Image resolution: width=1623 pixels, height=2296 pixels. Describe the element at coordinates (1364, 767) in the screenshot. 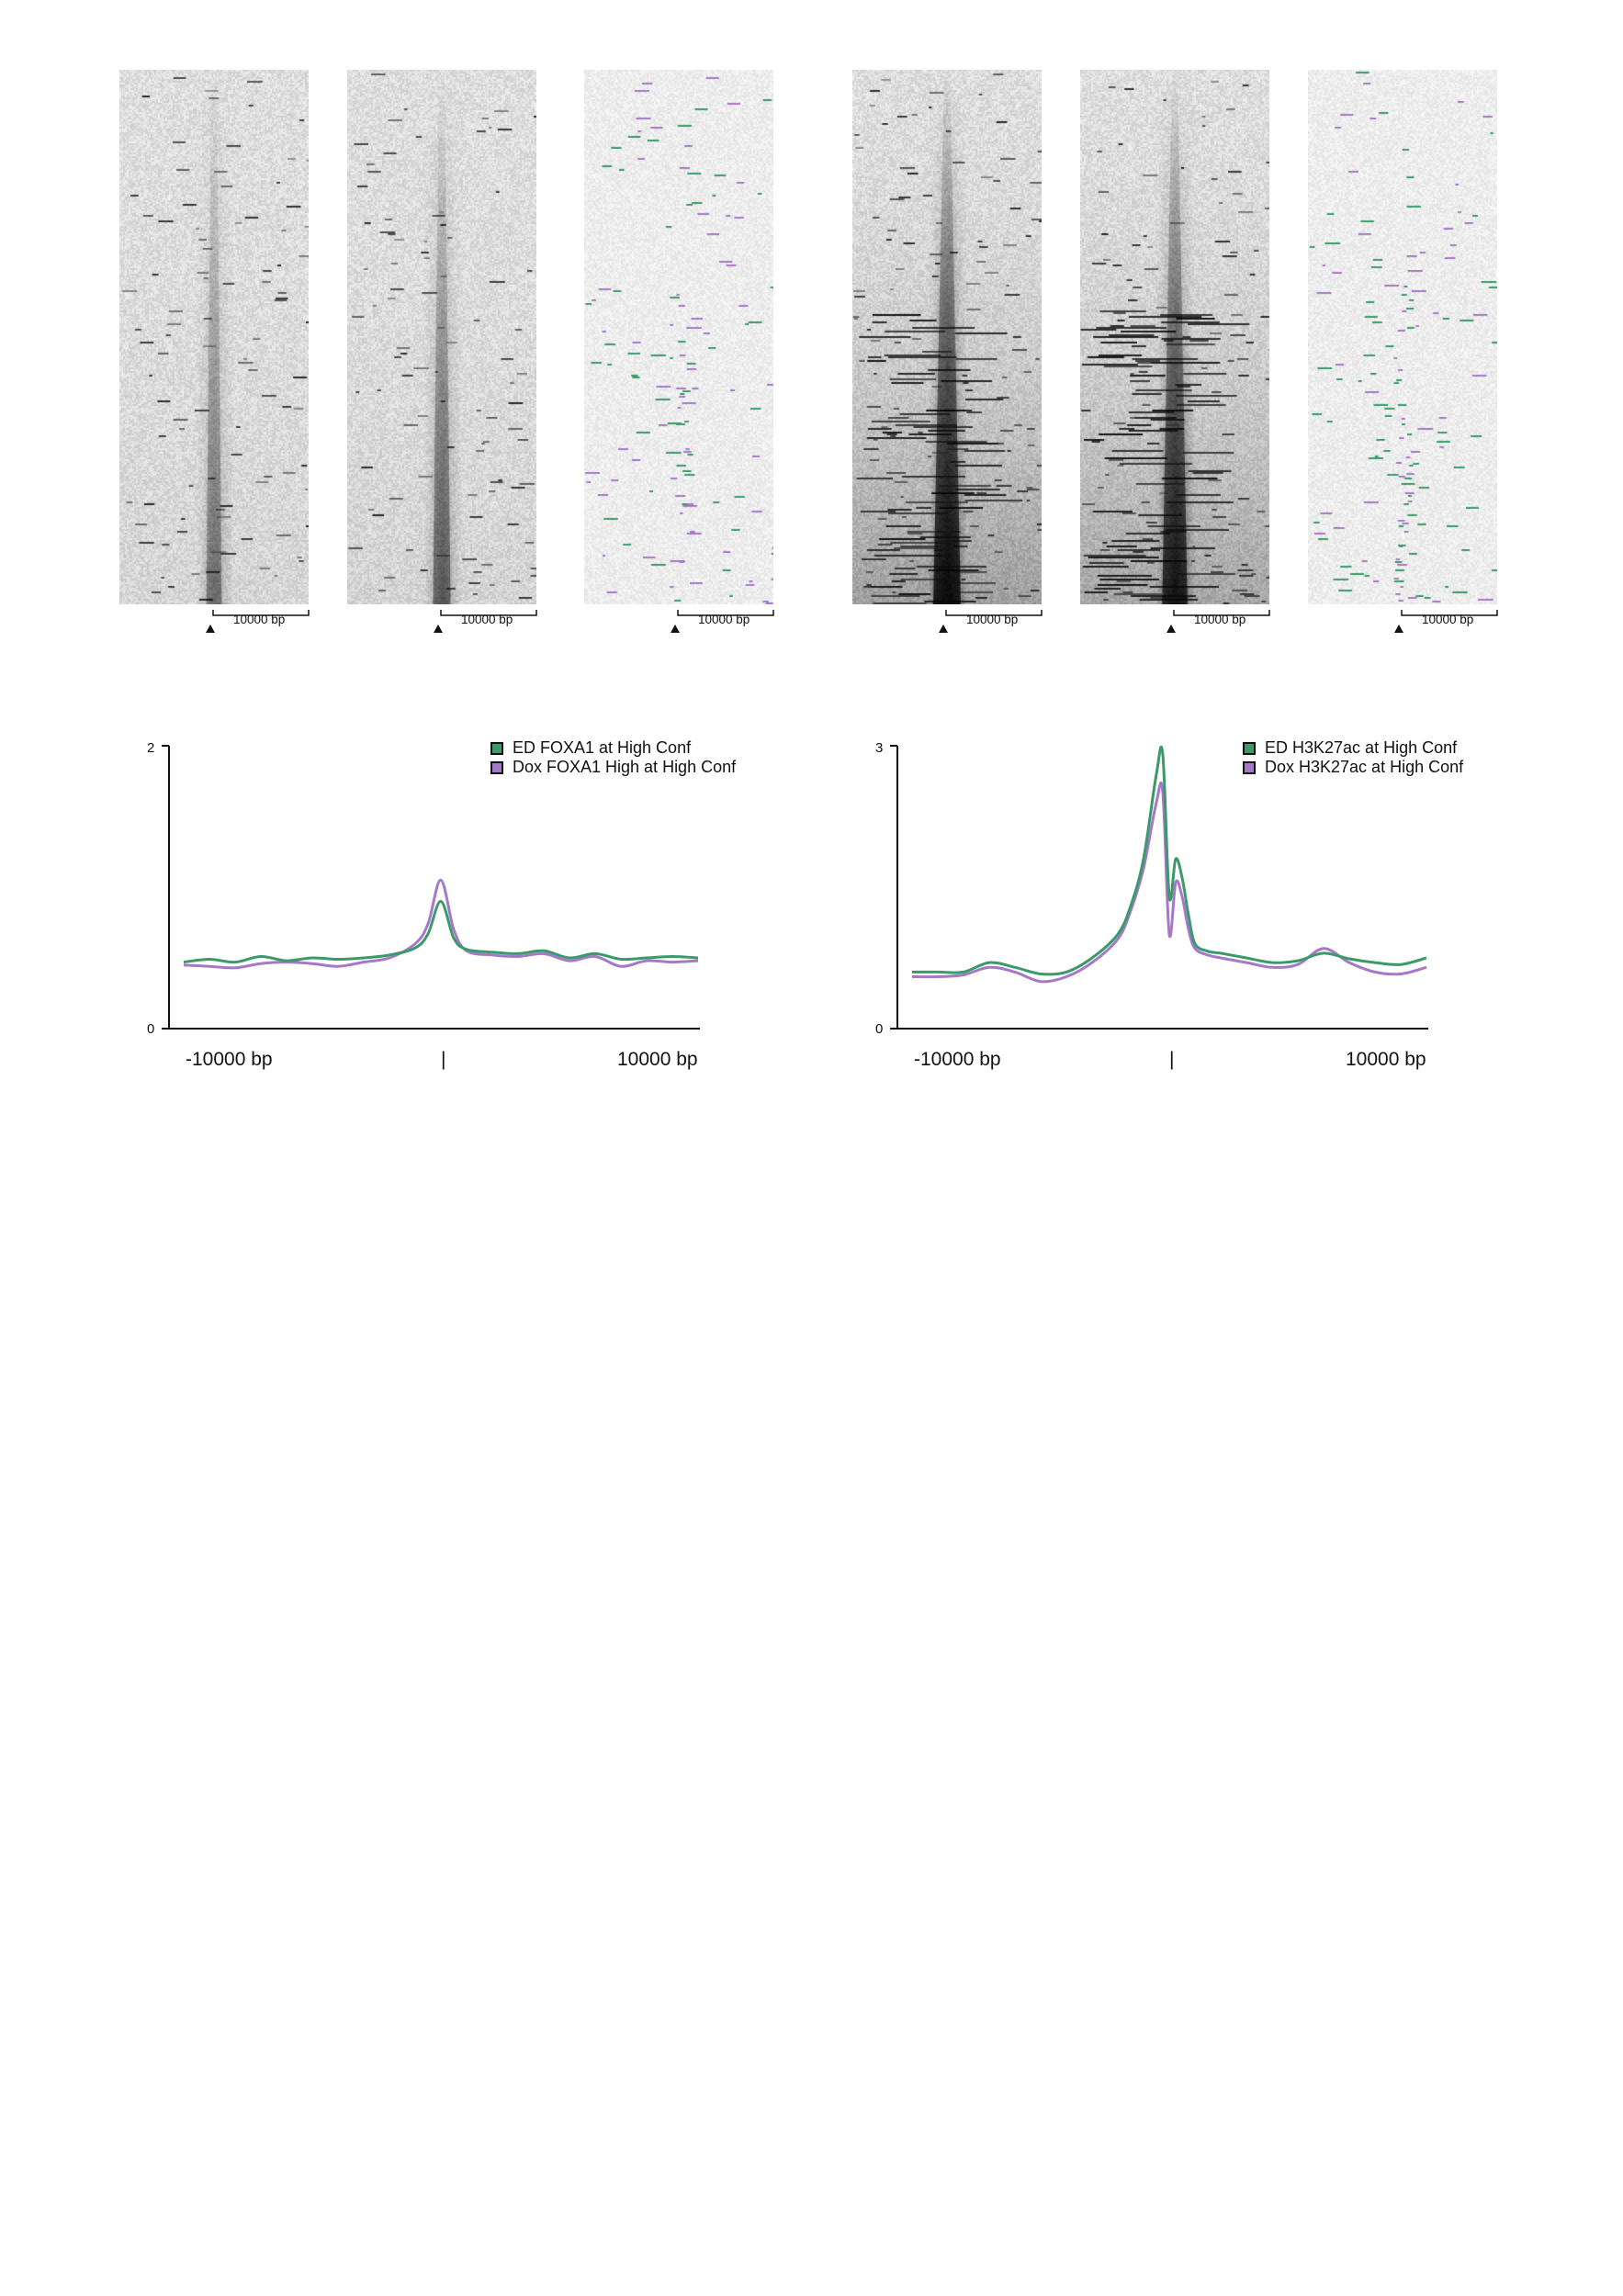

I see `legend-label: Dox H3K27ac at High Conf` at that location.